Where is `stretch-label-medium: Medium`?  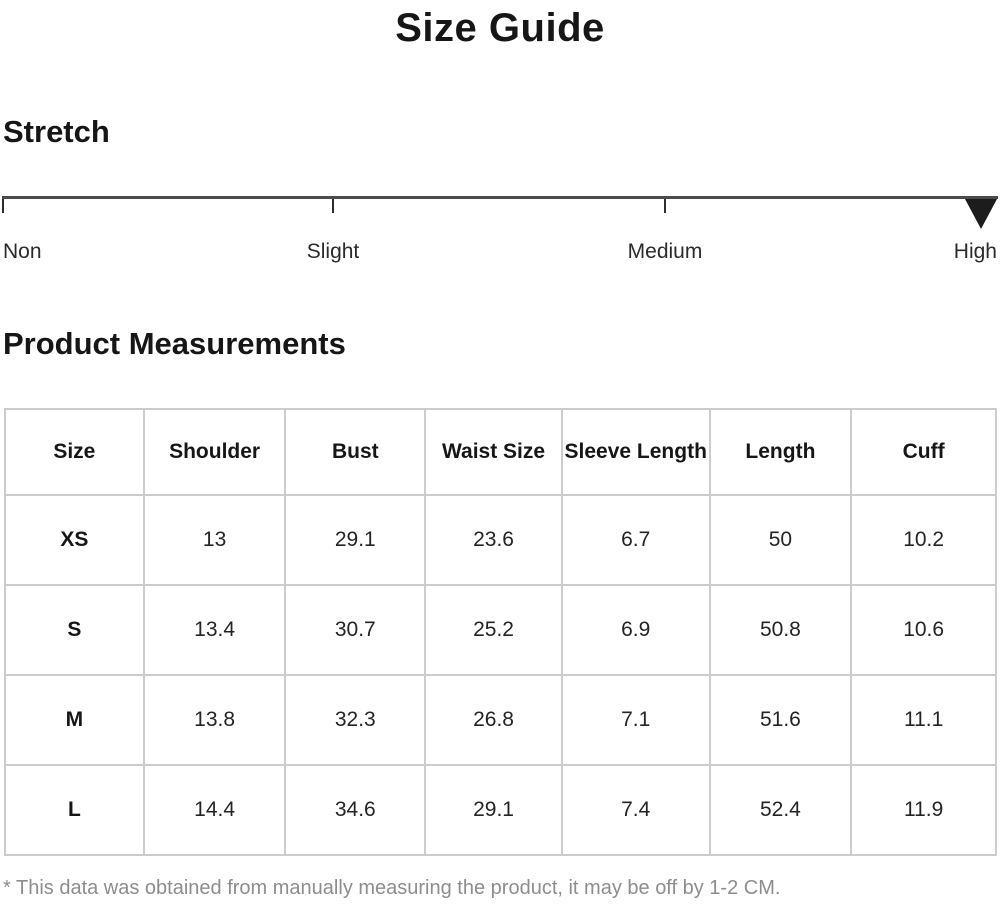 stretch-label-medium: Medium is located at coordinates (665, 251).